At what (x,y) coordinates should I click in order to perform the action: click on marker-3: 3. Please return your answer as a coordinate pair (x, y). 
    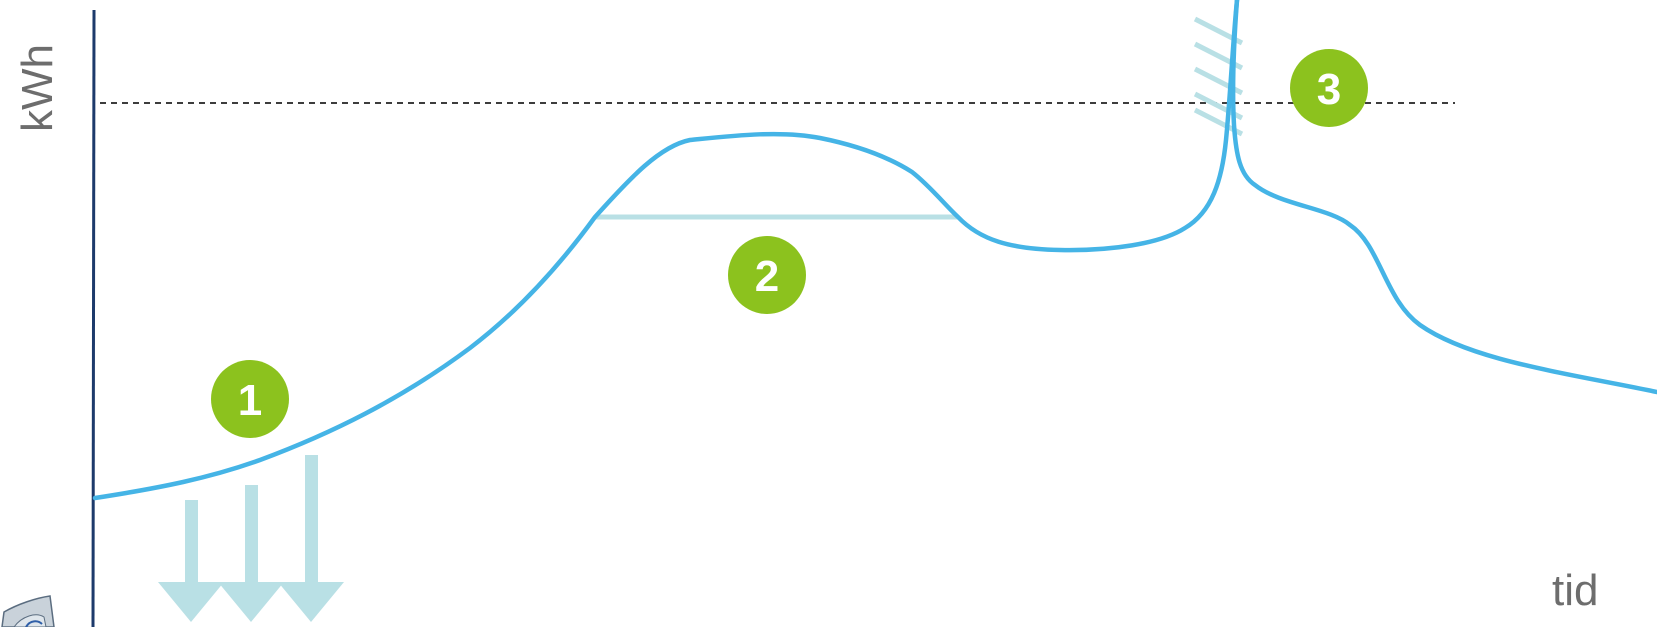
    Looking at the image, I should click on (1329, 88).